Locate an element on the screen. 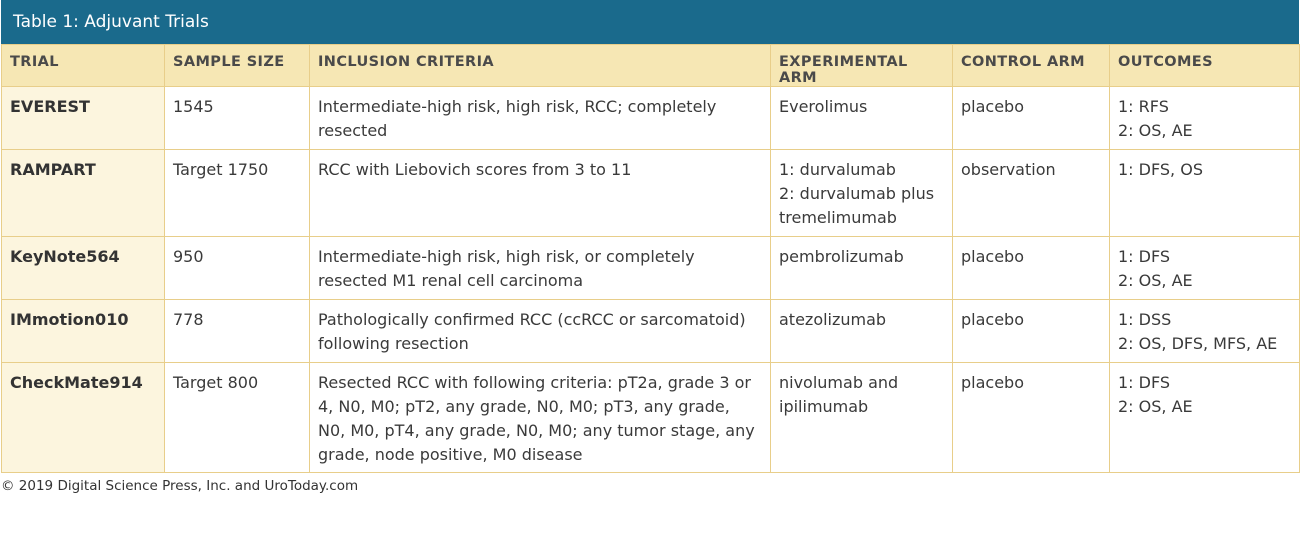 The image size is (1300, 541). experimental-arm-cell: atezolizumab is located at coordinates (861, 331).